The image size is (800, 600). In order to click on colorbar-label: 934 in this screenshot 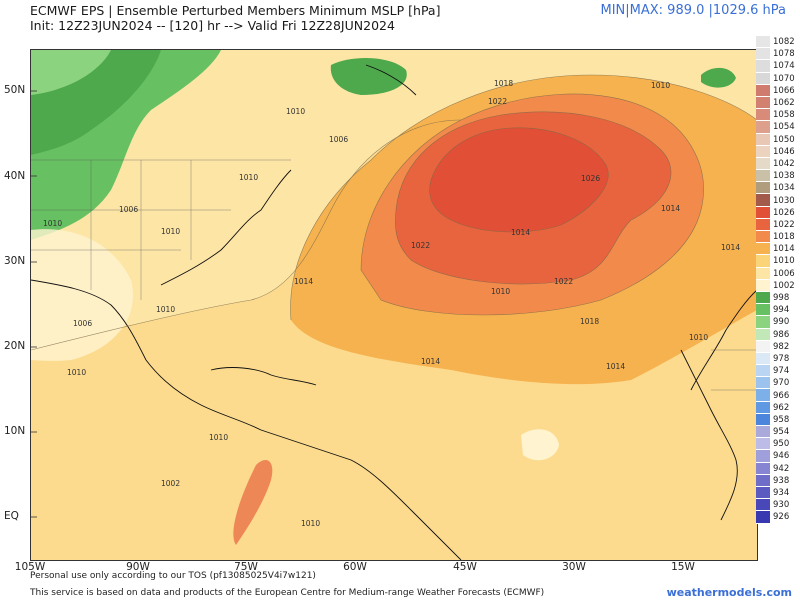, I will do `click(781, 493)`.